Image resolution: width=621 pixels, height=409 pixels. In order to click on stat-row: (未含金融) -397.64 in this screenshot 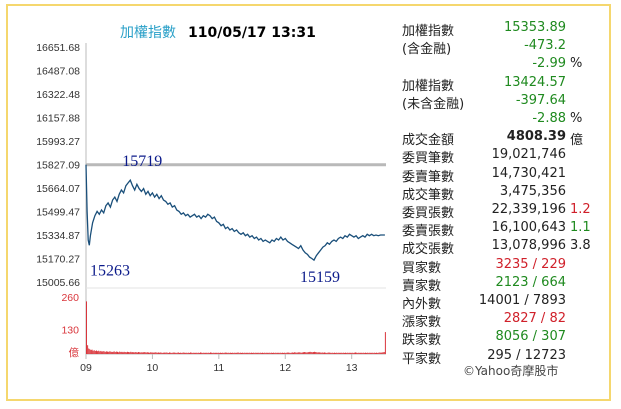, I will do `click(505, 102)`.